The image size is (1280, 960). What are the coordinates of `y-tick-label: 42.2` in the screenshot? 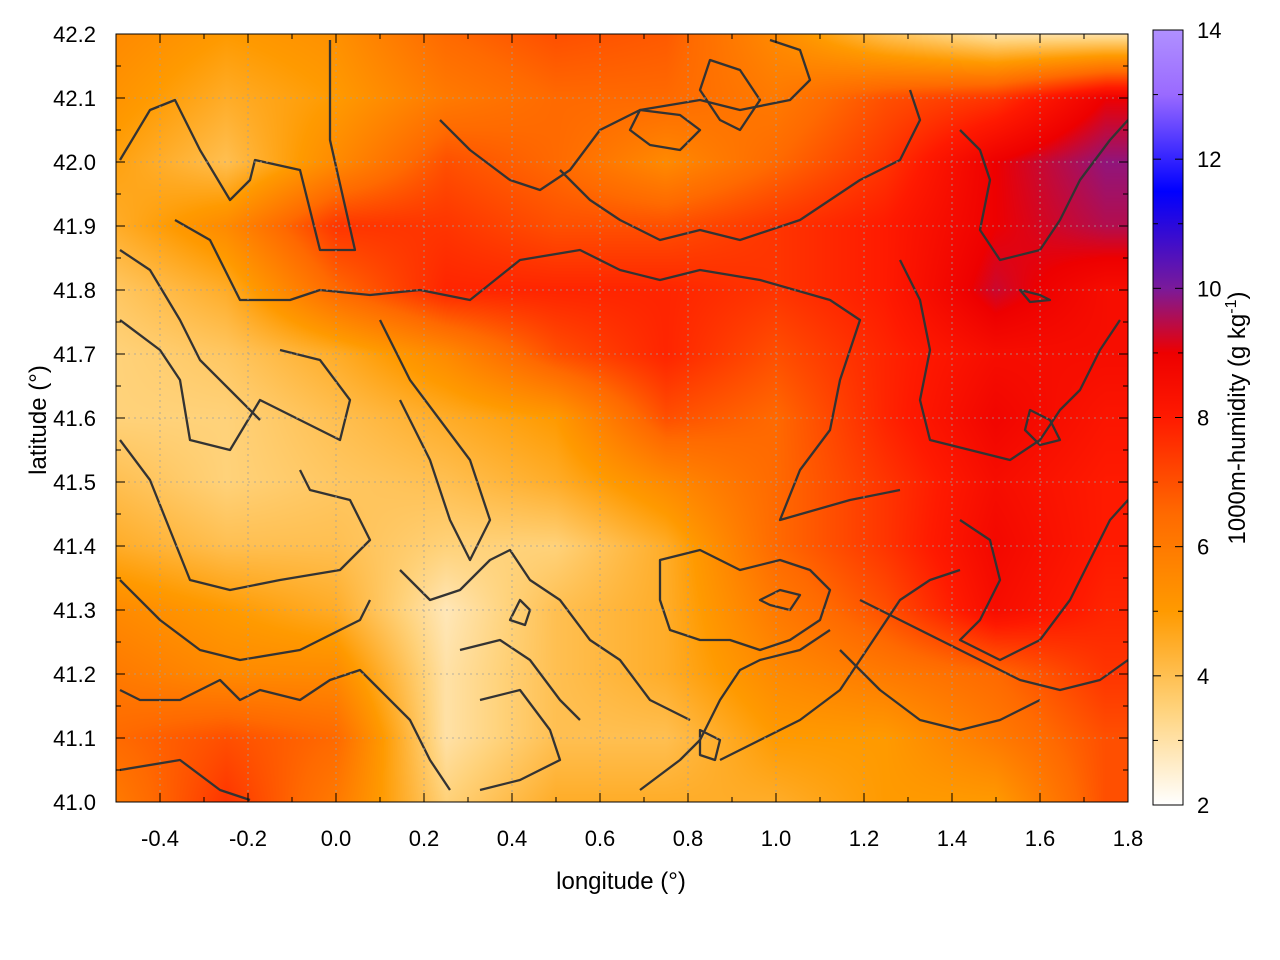 It's located at (74, 34).